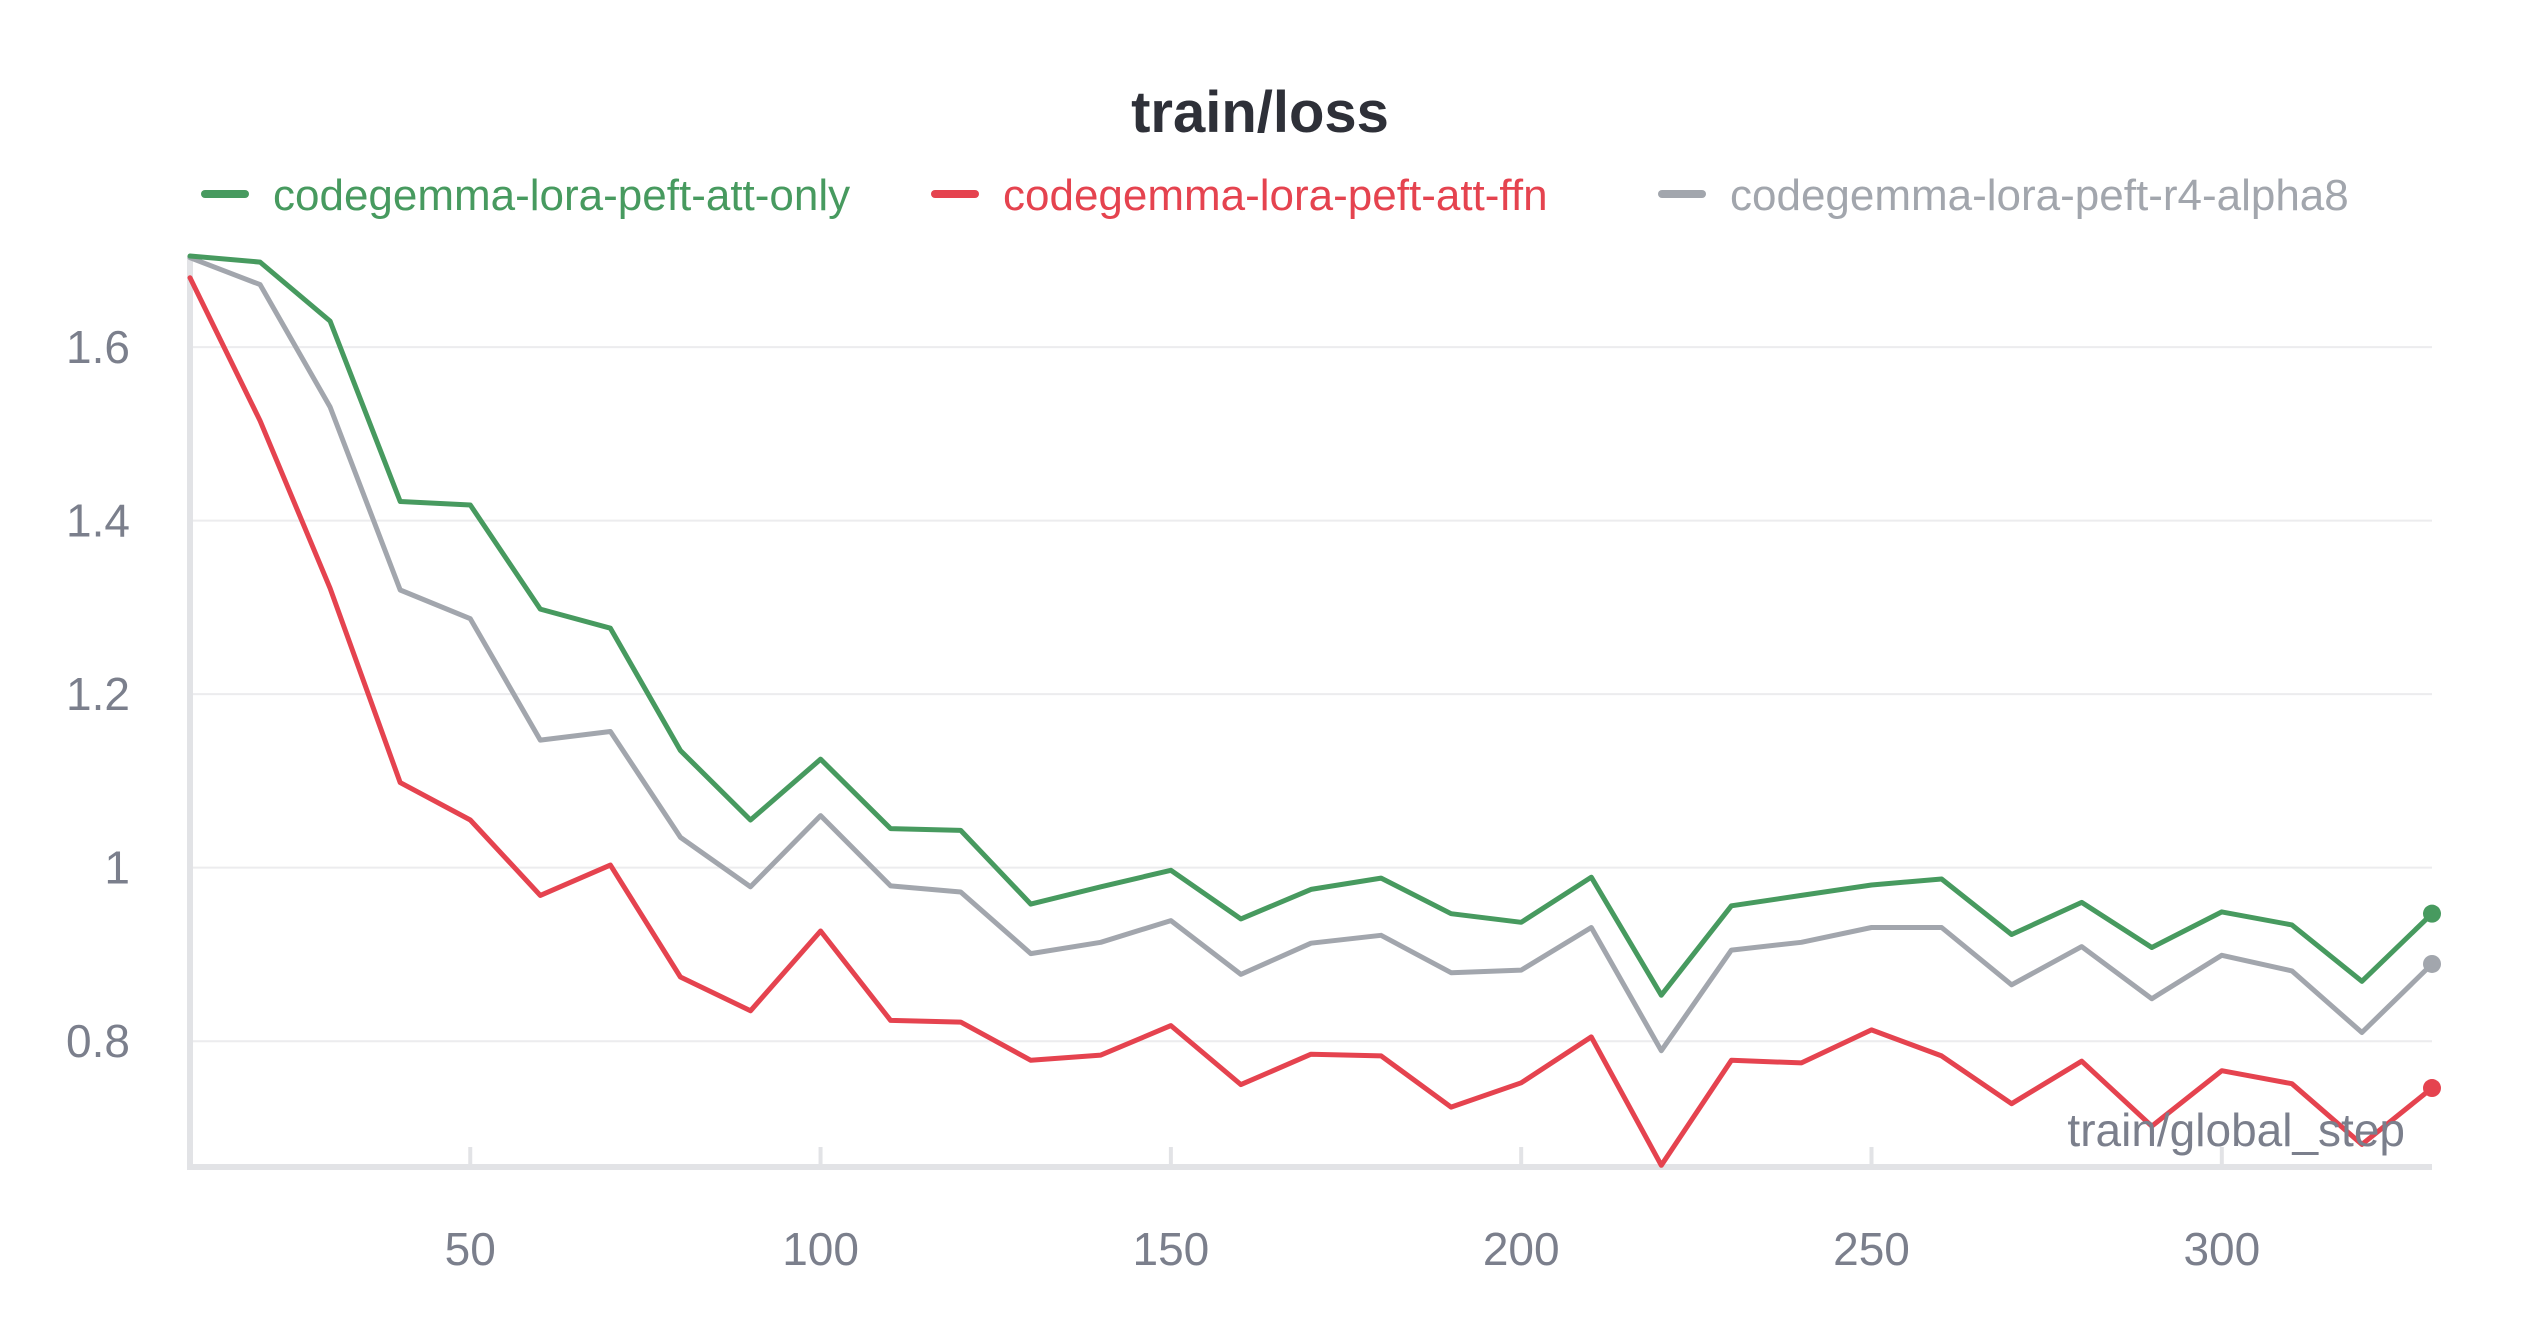 The width and height of the screenshot is (2528, 1328). I want to click on y-tick-label: 0.8, so click(98, 1041).